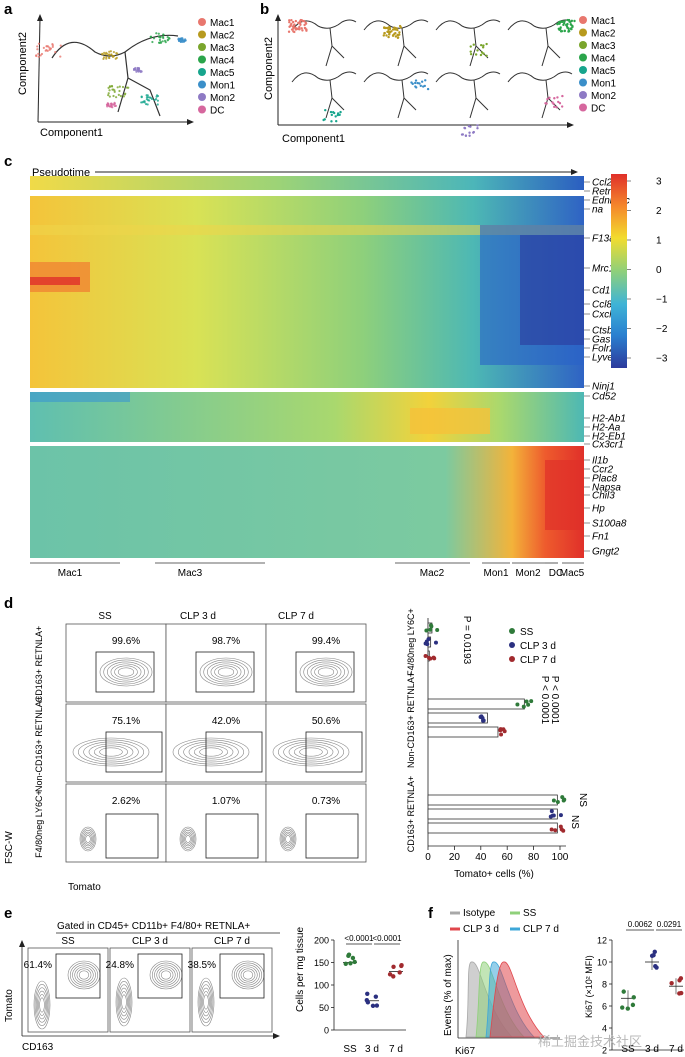 The image size is (685, 1057). What do you see at coordinates (9, 1005) in the screenshot?
I see `e-yaxis-label: Tomato` at bounding box center [9, 1005].